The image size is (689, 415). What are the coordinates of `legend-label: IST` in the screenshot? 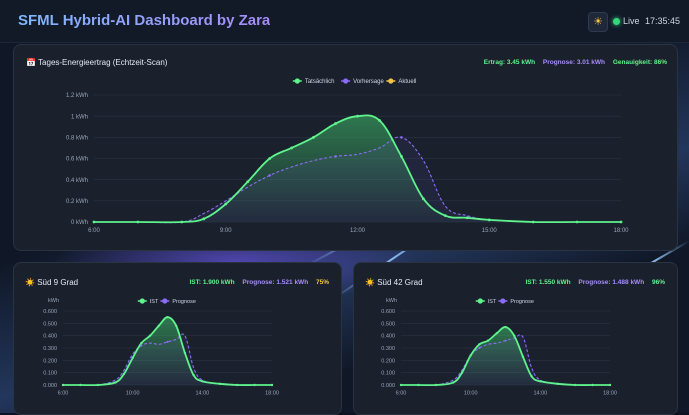 It's located at (154, 302).